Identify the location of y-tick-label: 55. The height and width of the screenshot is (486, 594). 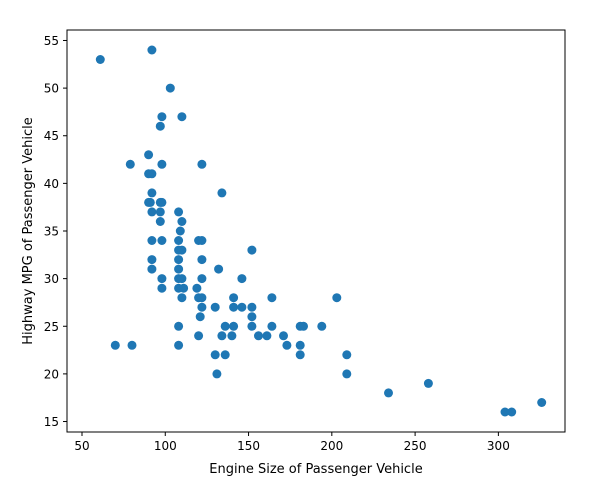
(51, 41).